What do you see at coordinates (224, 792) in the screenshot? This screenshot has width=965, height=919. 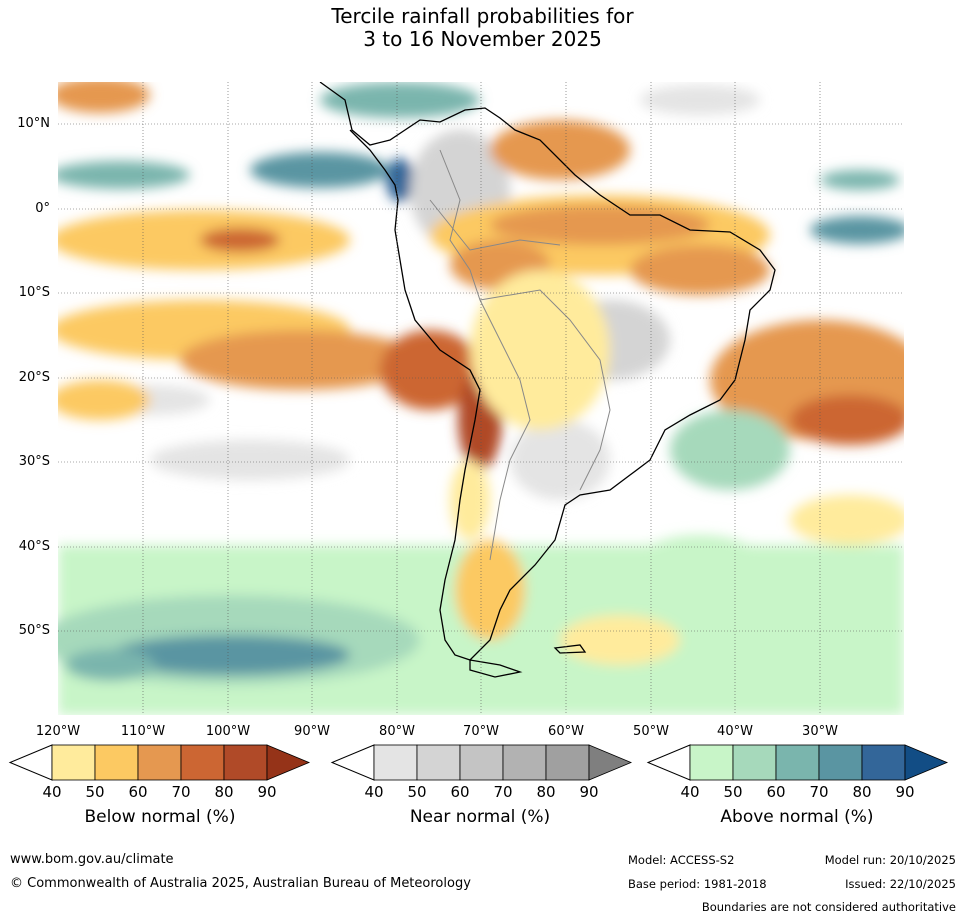 I see `colorbar-below-tick: 80` at bounding box center [224, 792].